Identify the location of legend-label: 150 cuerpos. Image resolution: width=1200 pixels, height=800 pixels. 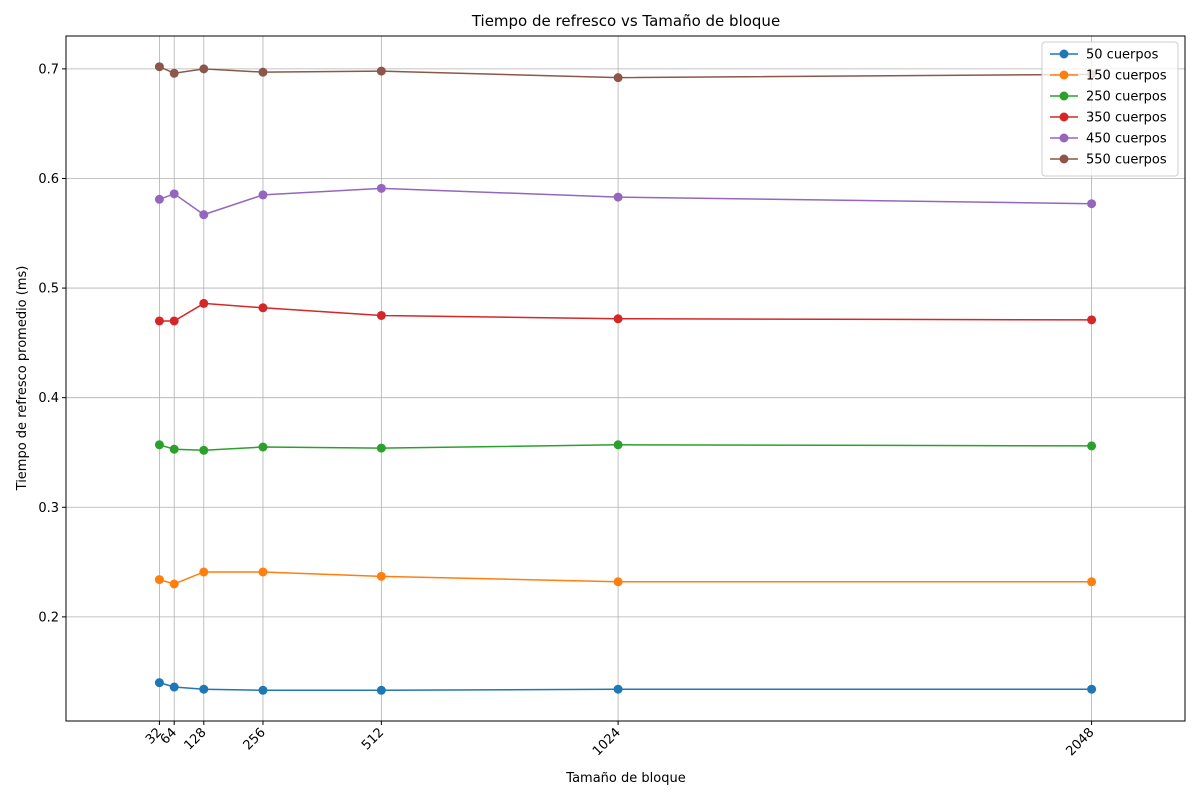
(1126, 76).